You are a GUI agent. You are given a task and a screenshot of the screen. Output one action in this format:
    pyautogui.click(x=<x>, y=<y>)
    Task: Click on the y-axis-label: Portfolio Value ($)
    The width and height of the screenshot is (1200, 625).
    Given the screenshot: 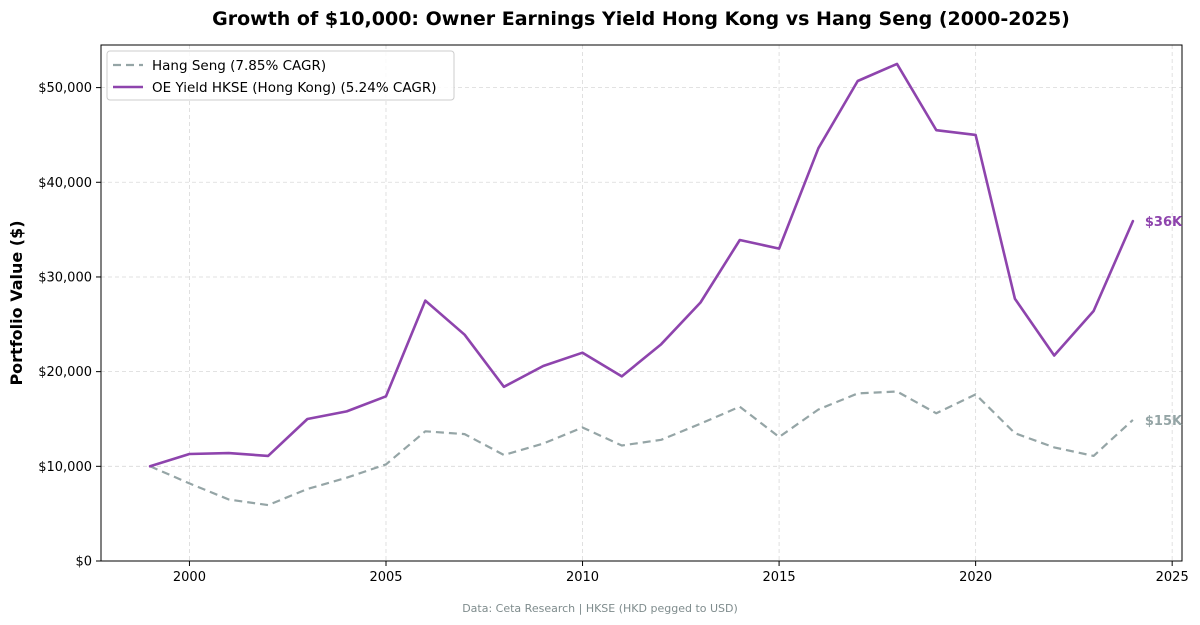 What is the action you would take?
    pyautogui.click(x=16, y=302)
    